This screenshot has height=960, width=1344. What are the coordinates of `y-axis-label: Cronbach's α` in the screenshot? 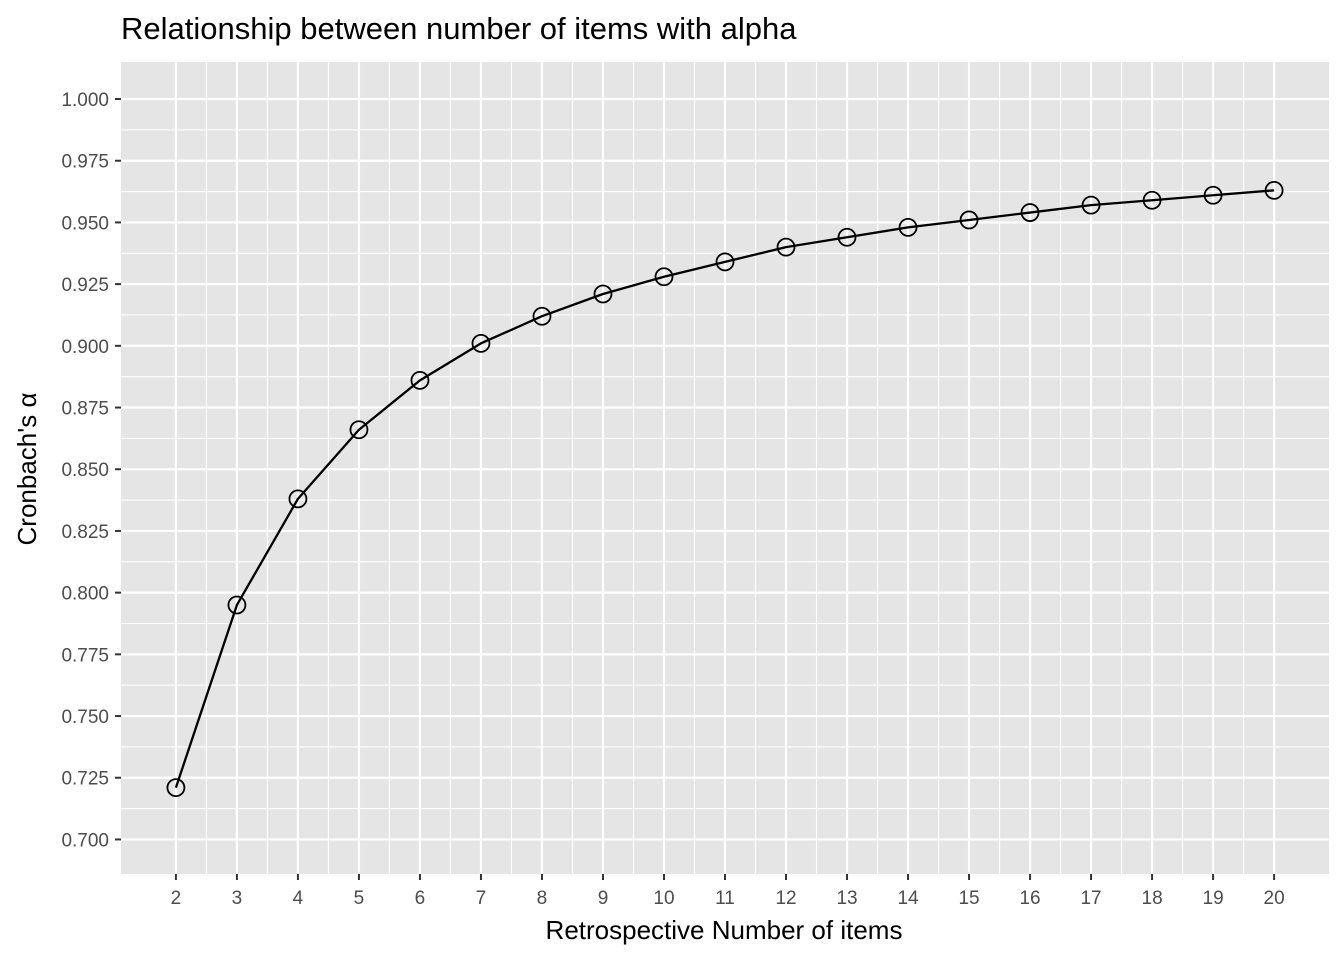 It's located at (27, 469).